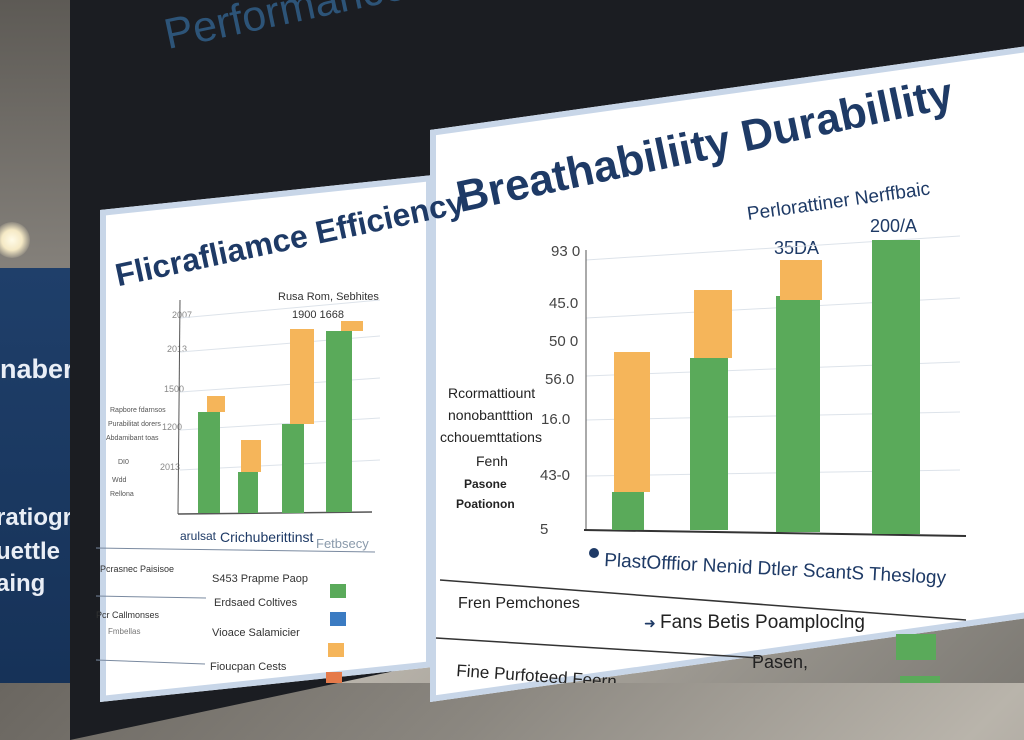 The image size is (1024, 740). Describe the element at coordinates (122, 494) in the screenshot. I see `left-side-line: Rellona` at that location.